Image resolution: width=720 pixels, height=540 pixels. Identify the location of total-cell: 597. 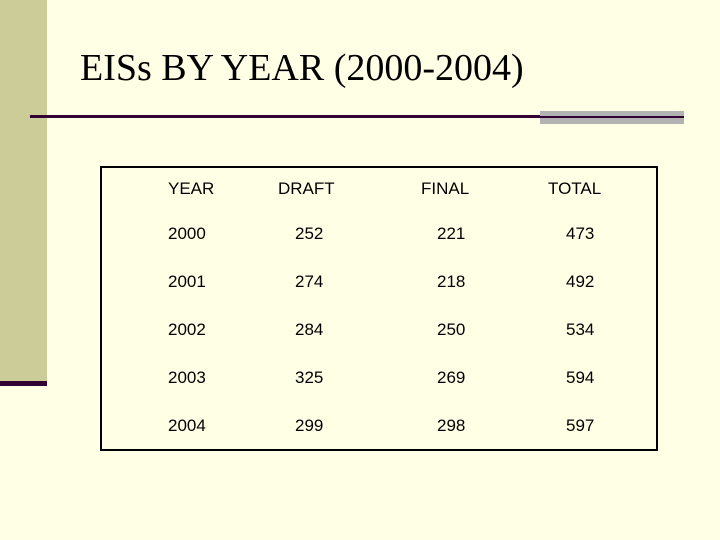
(580, 425).